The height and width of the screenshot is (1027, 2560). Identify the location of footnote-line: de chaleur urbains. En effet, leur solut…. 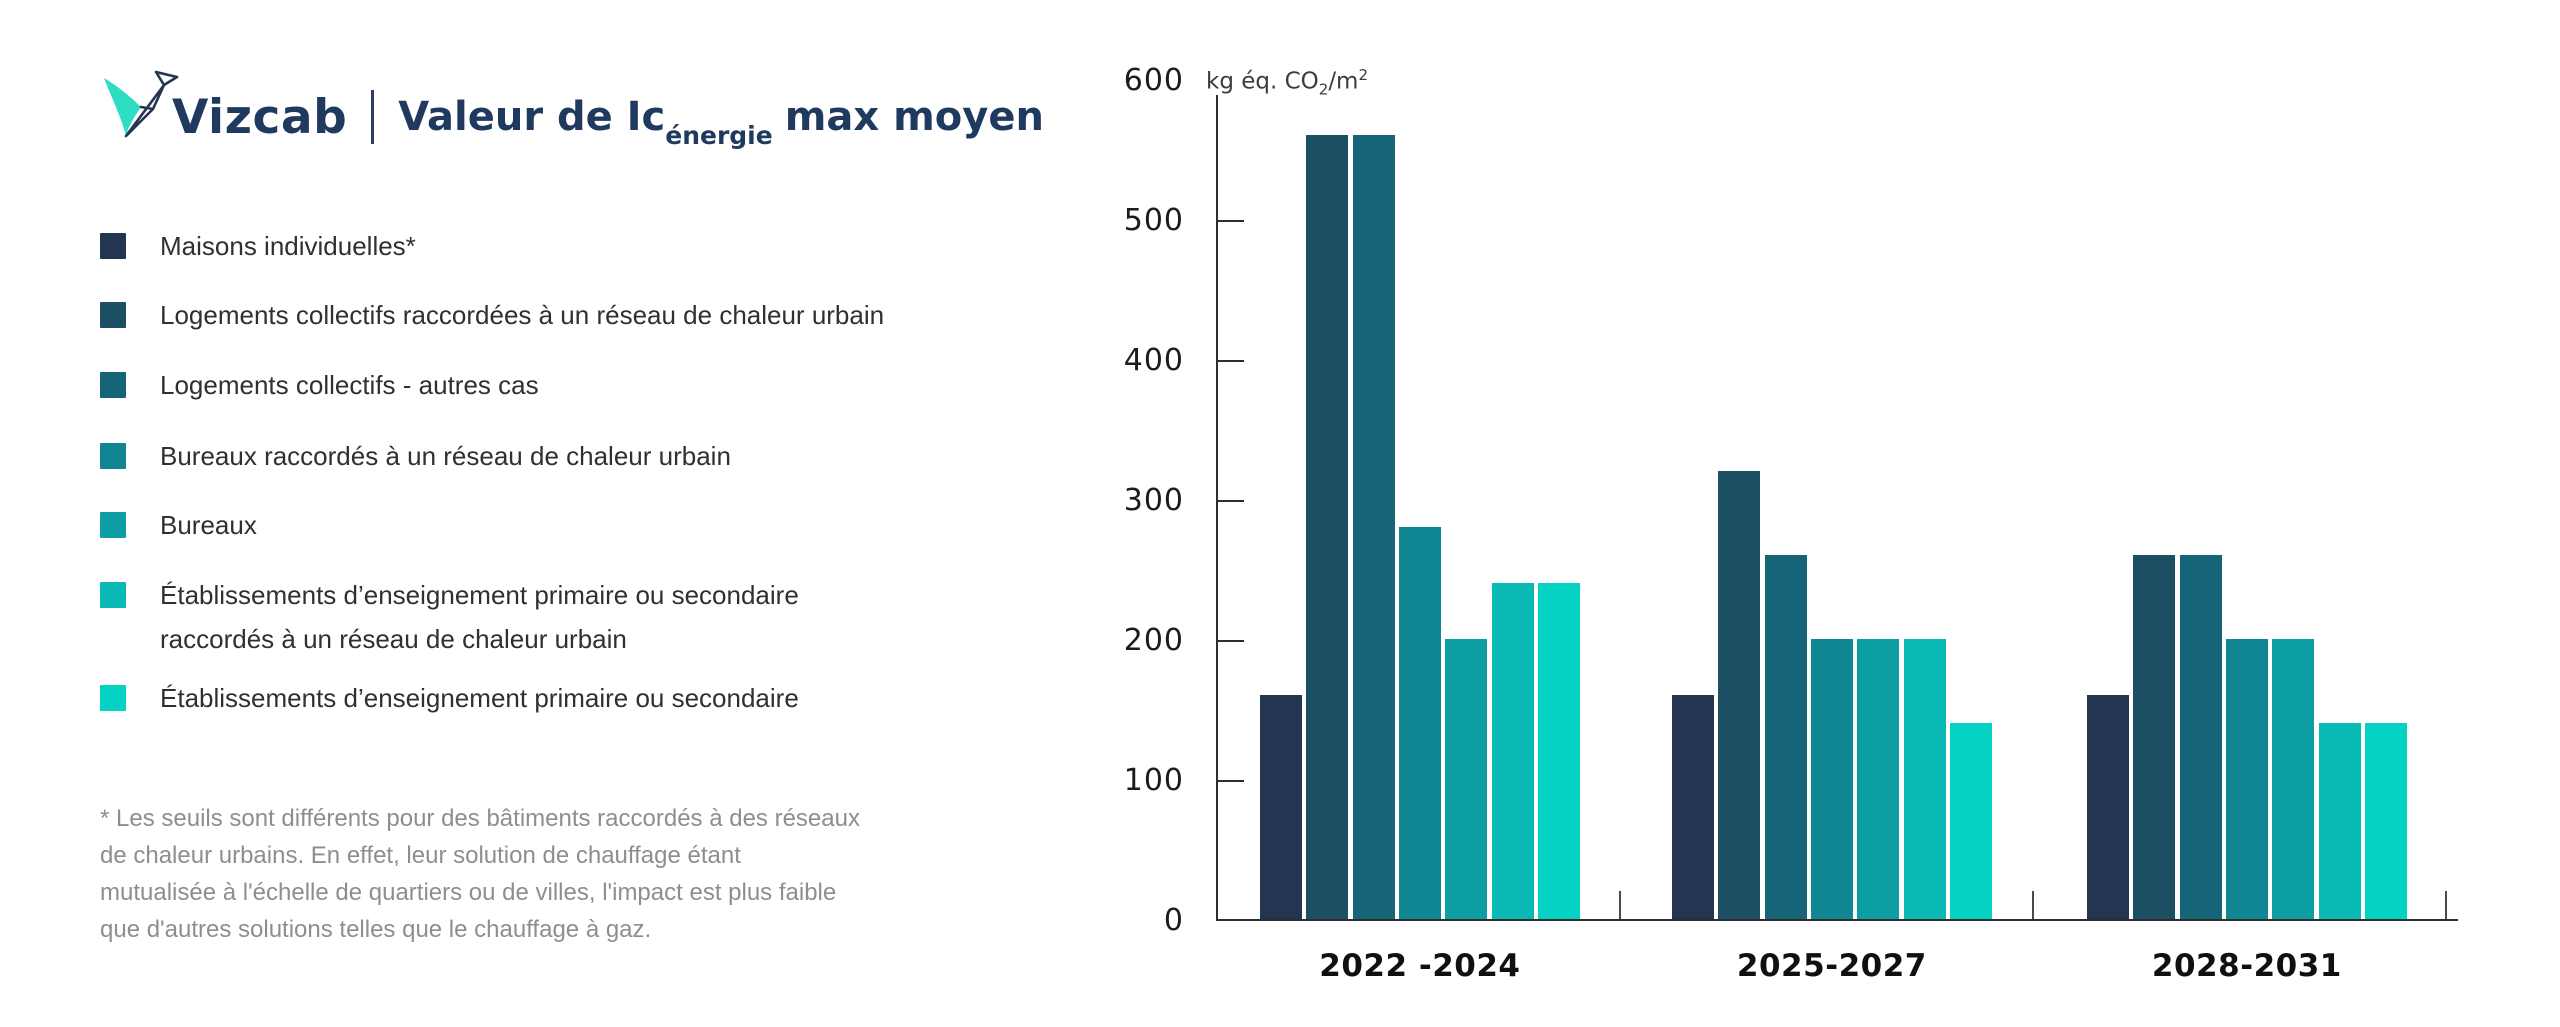
(420, 855).